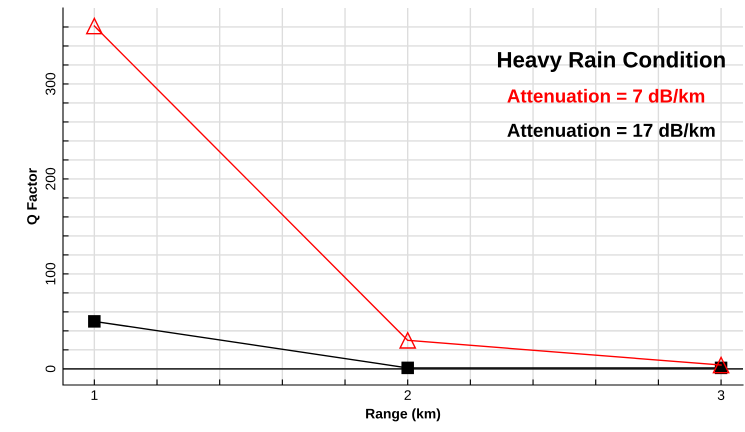  I want to click on y-axis-title: Q Factor, so click(33, 196).